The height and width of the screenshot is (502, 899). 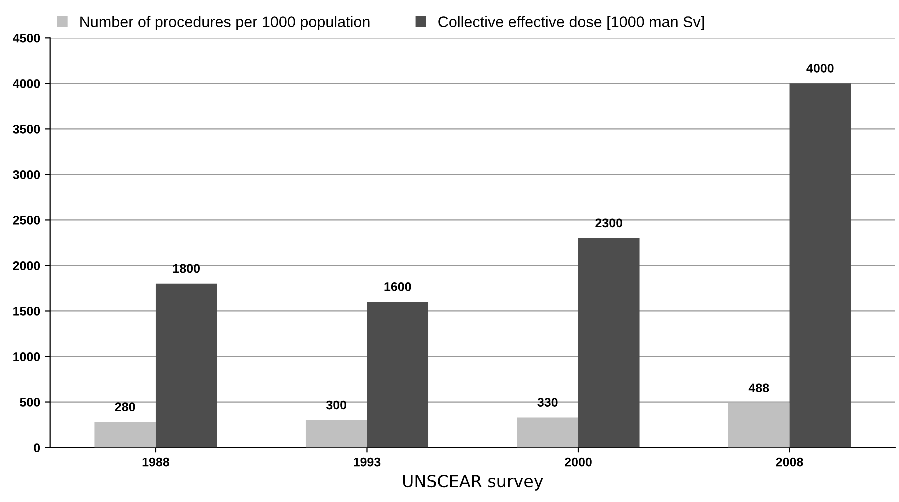 What do you see at coordinates (473, 483) in the screenshot?
I see `x-axis-title: UNSCEAR survey` at bounding box center [473, 483].